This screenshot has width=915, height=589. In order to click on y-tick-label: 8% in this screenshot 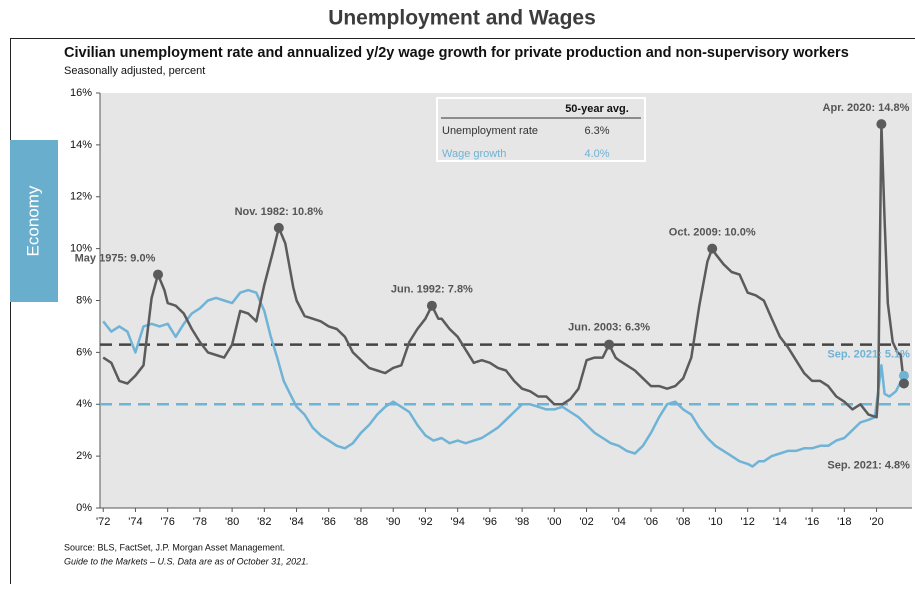, I will do `click(84, 300)`.